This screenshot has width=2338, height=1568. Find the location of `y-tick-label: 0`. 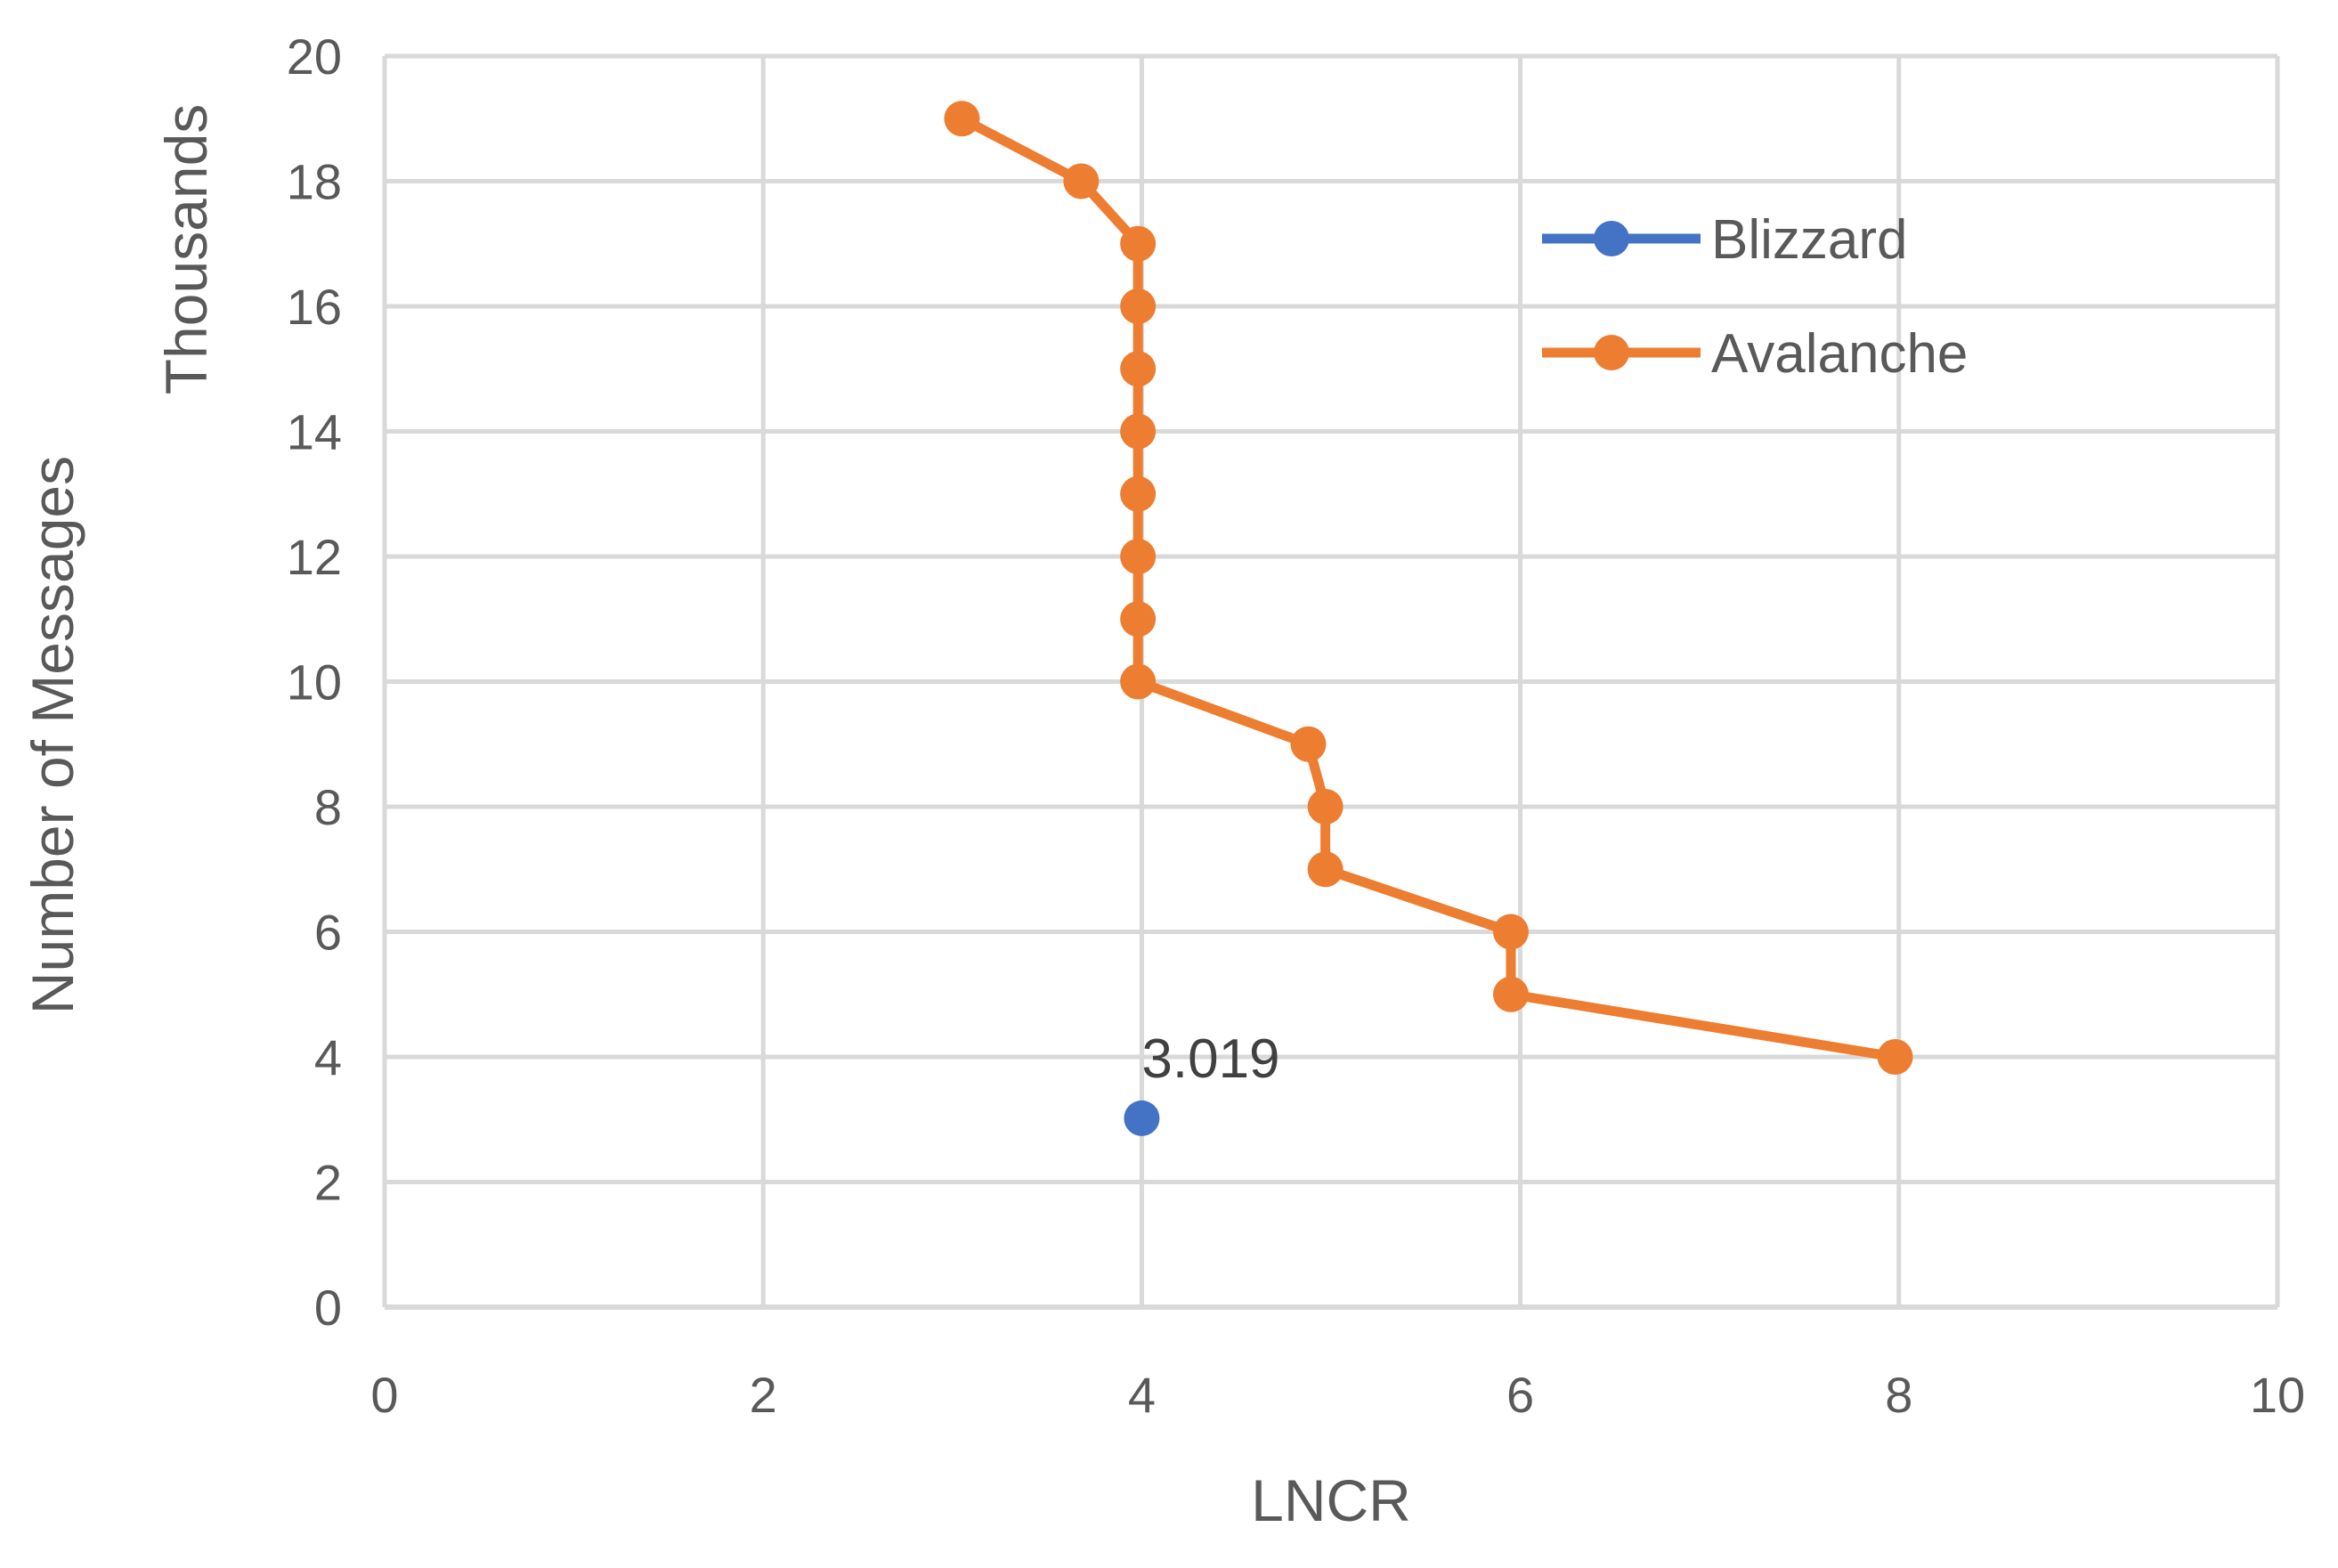

y-tick-label: 0 is located at coordinates (328, 1308).